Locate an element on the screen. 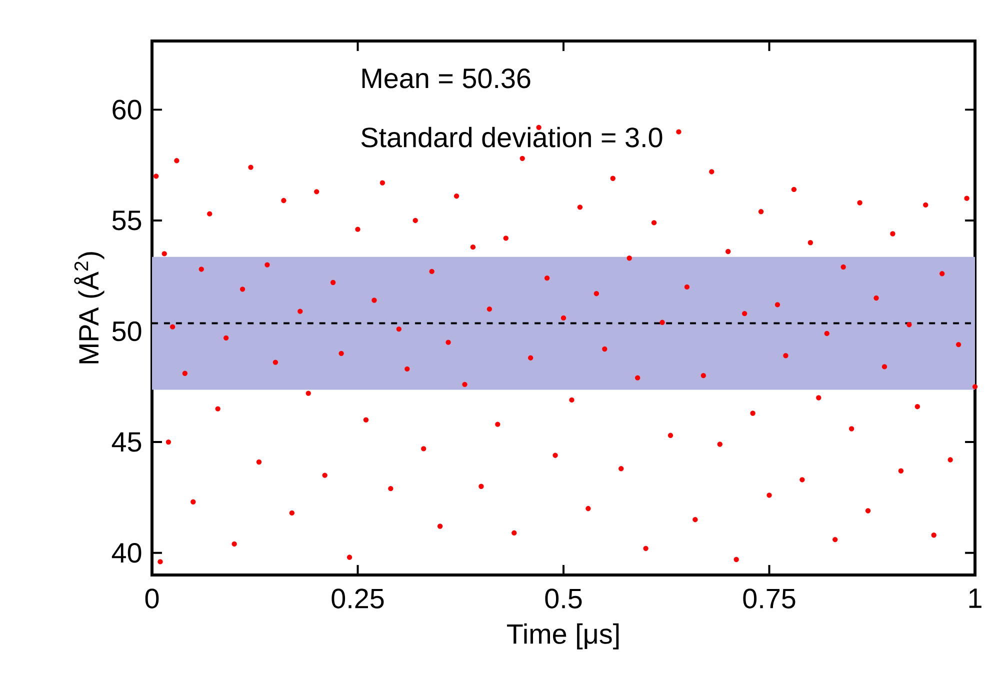 The image size is (1000, 700). annotation: Standard deviation = 3.0 is located at coordinates (511, 137).